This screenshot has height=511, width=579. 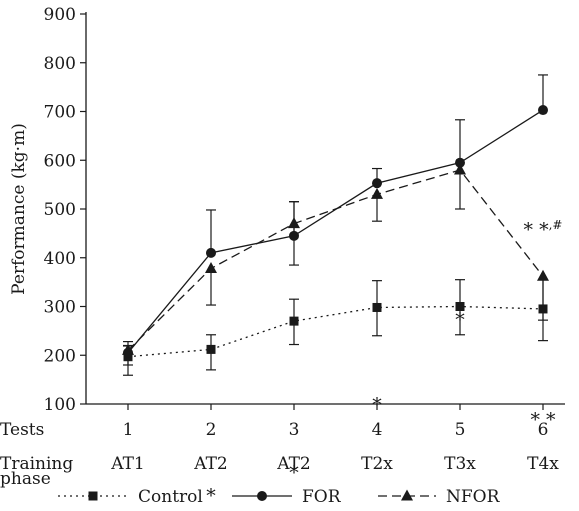 What do you see at coordinates (543, 464) in the screenshot?
I see `x-category-label: T4x` at bounding box center [543, 464].